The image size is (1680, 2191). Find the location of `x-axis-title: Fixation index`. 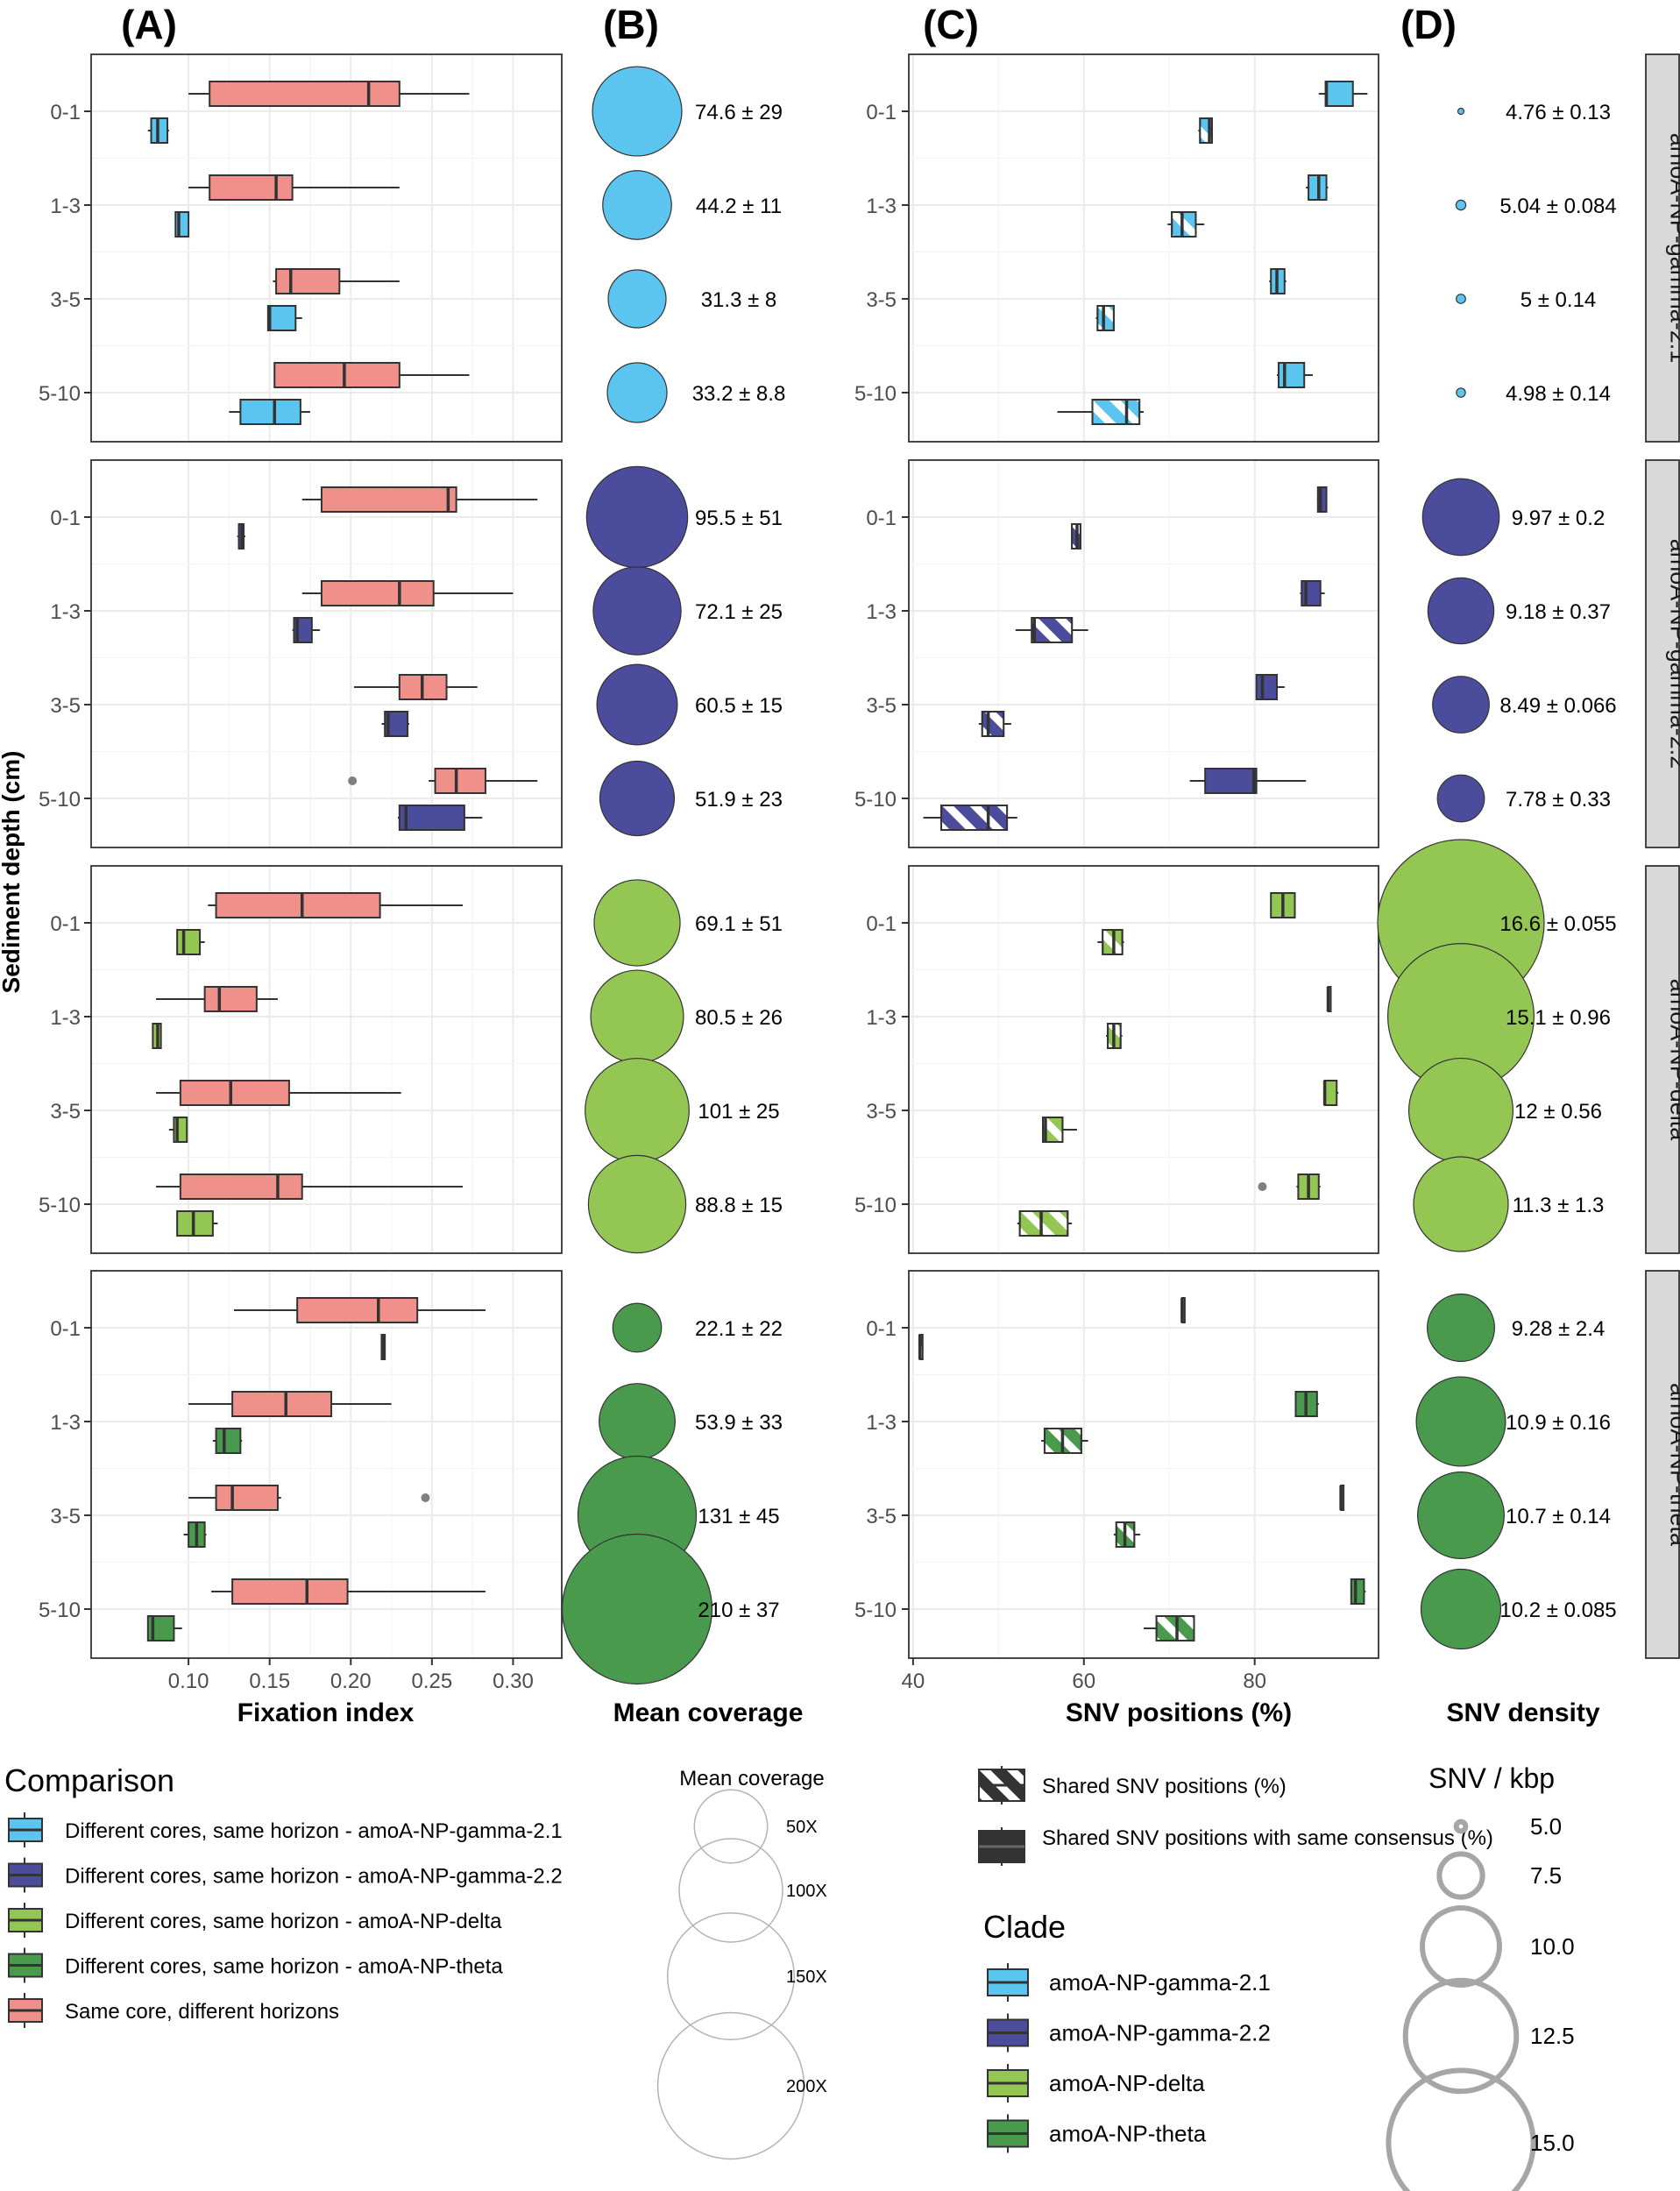

x-axis-title: Fixation index is located at coordinates (326, 1713).